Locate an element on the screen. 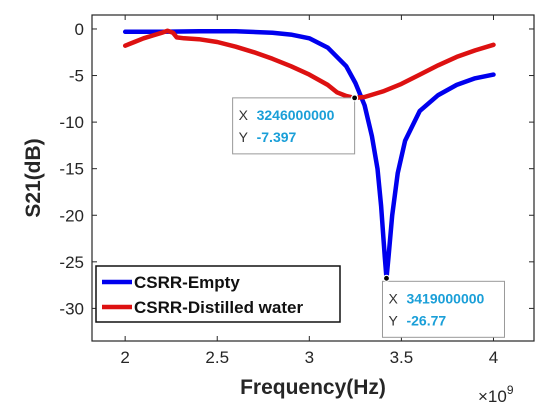 This screenshot has width=550, height=409. y-axis-title: S21(dB) is located at coordinates (33, 177).